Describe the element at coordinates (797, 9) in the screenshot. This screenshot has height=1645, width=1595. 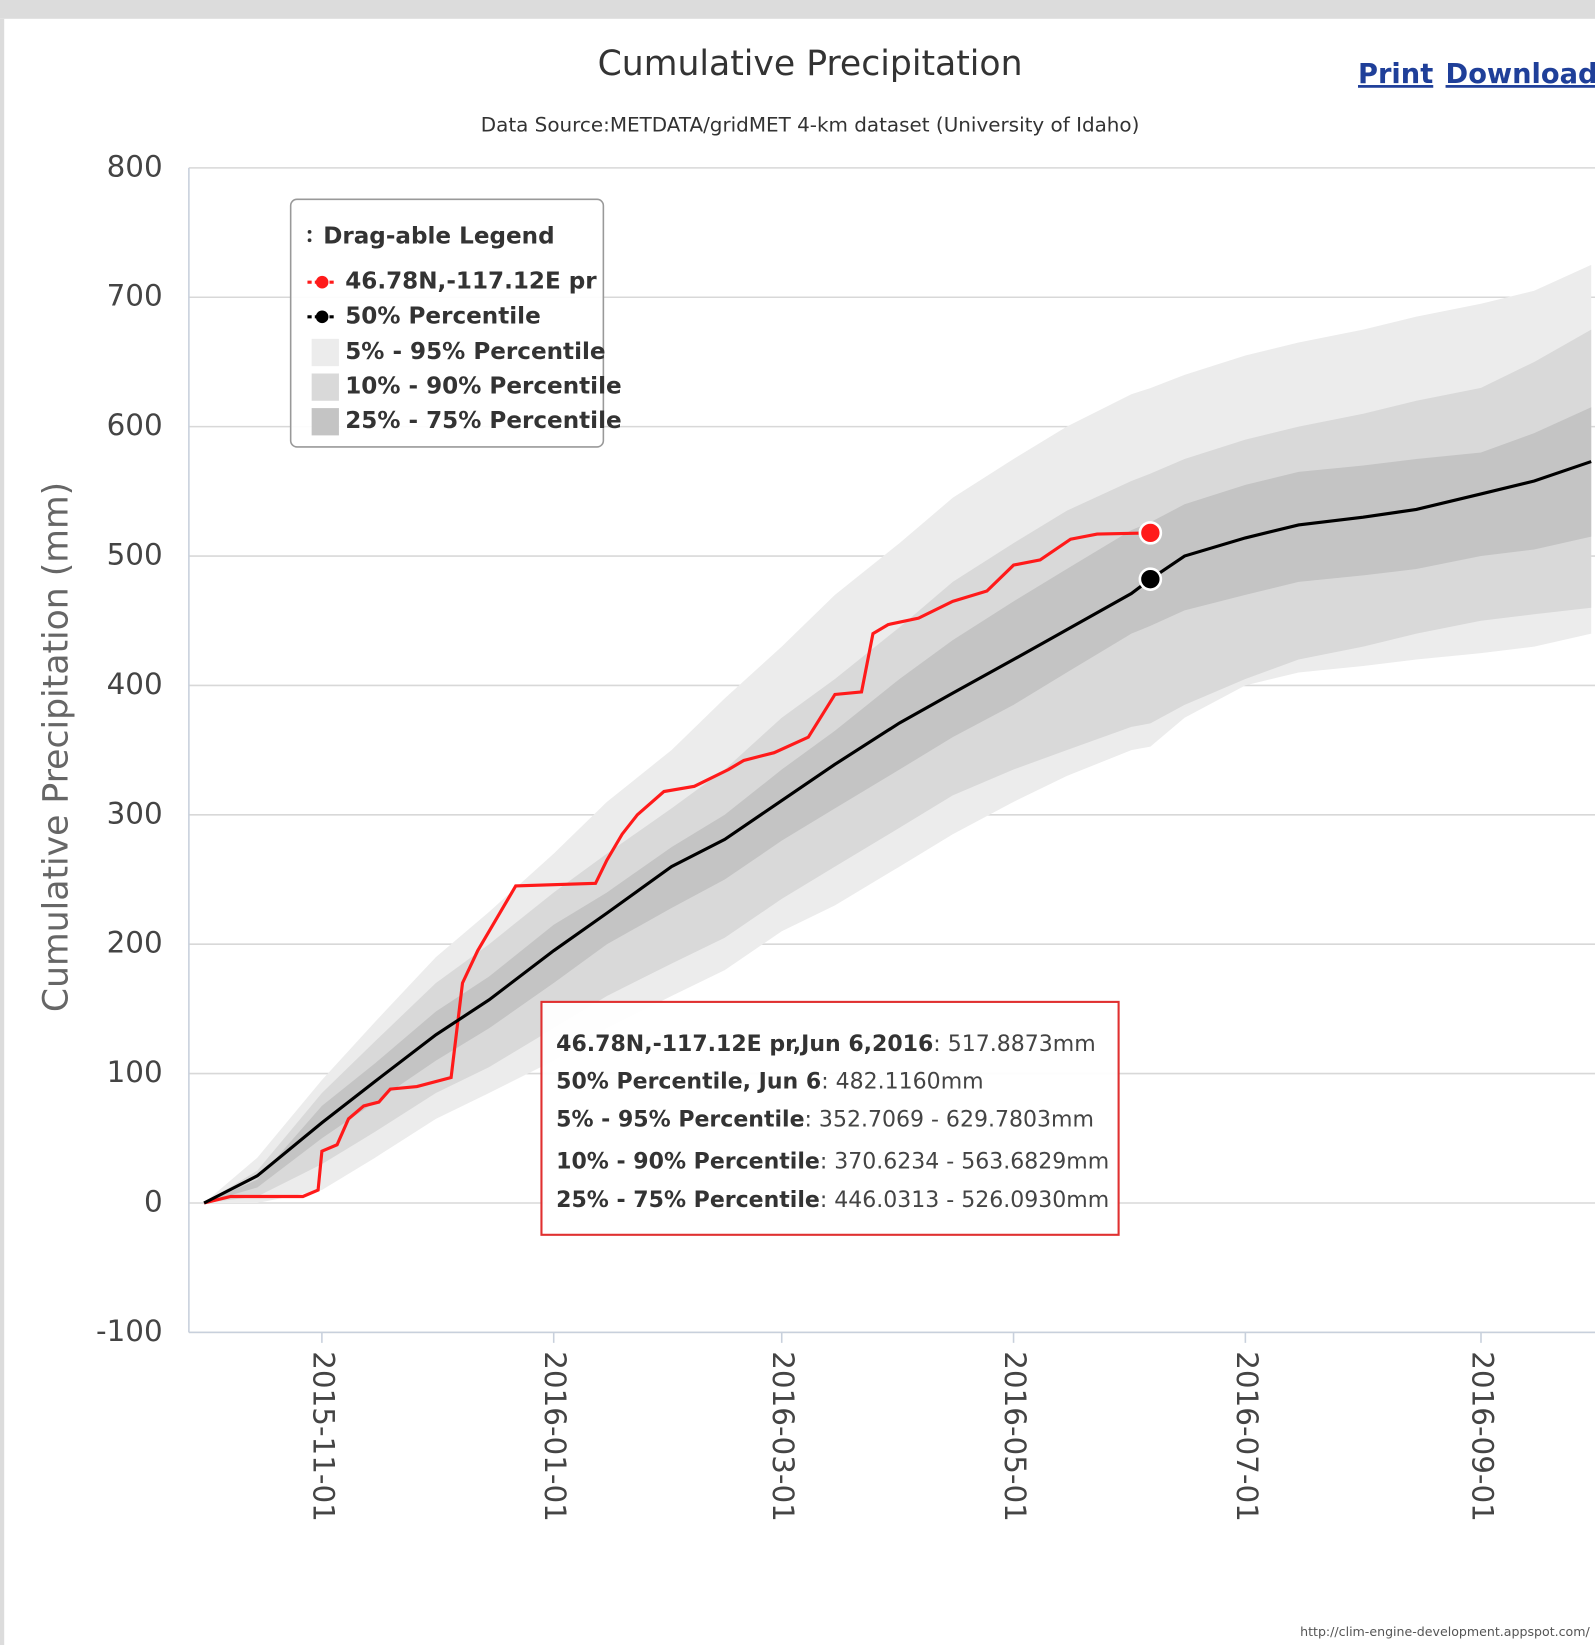
I see `top-bar` at that location.